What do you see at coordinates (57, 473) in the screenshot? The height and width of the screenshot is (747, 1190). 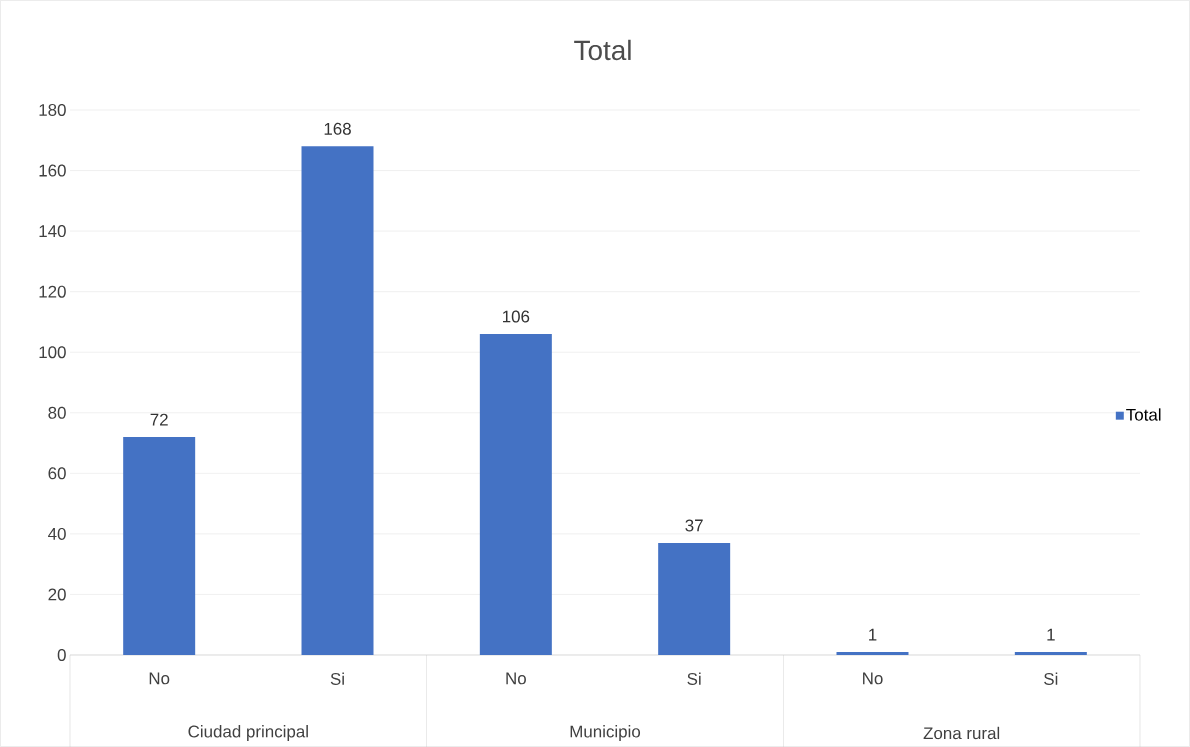 I see `y-tick-label: 60` at bounding box center [57, 473].